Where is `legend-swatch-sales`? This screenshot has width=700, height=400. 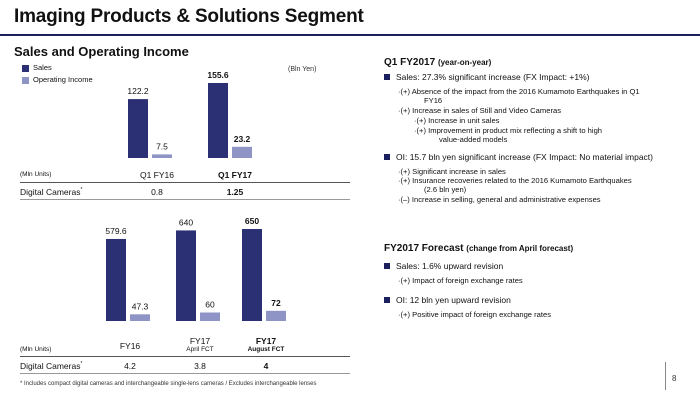 legend-swatch-sales is located at coordinates (25, 68).